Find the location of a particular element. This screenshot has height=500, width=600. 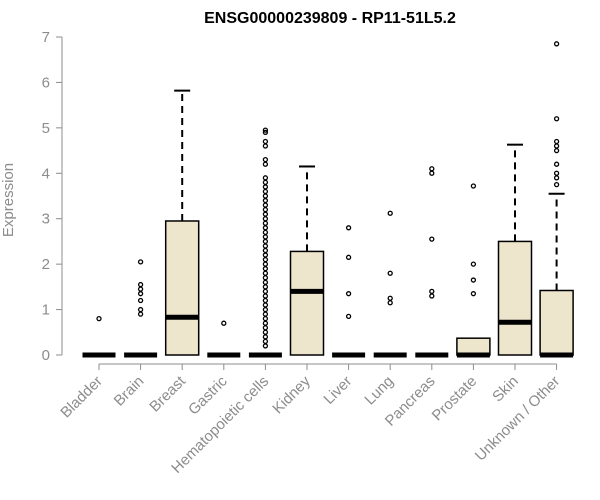

y-tick-label: 4 is located at coordinates (46, 173).